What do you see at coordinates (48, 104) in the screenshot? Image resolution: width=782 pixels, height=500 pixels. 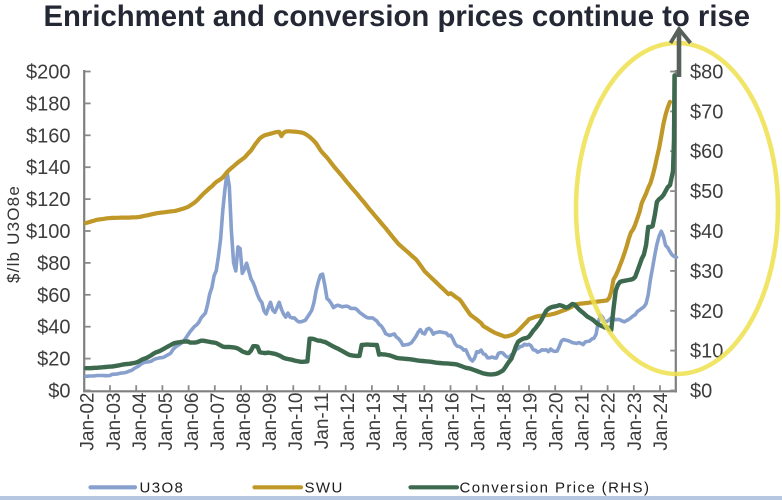 I see `svg-text: $180` at bounding box center [48, 104].